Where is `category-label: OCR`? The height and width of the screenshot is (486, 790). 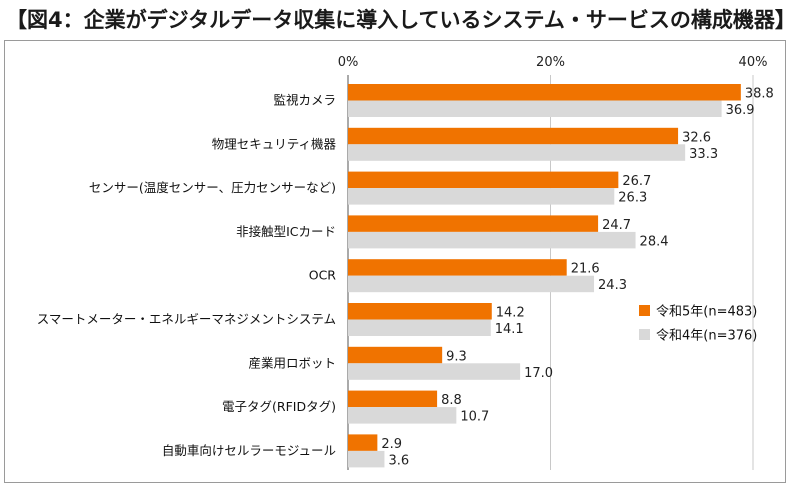
category-label: OCR is located at coordinates (323, 275).